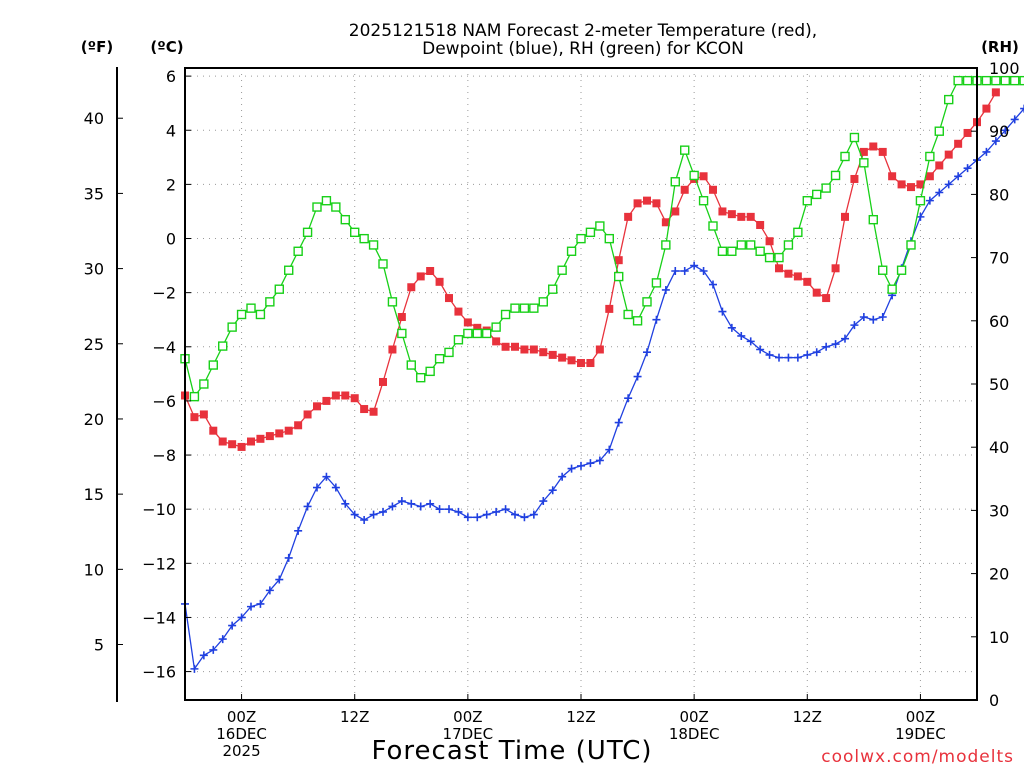 The width and height of the screenshot is (1024, 768). What do you see at coordinates (694, 734) in the screenshot?
I see `time-tick-label: 18DEC` at bounding box center [694, 734].